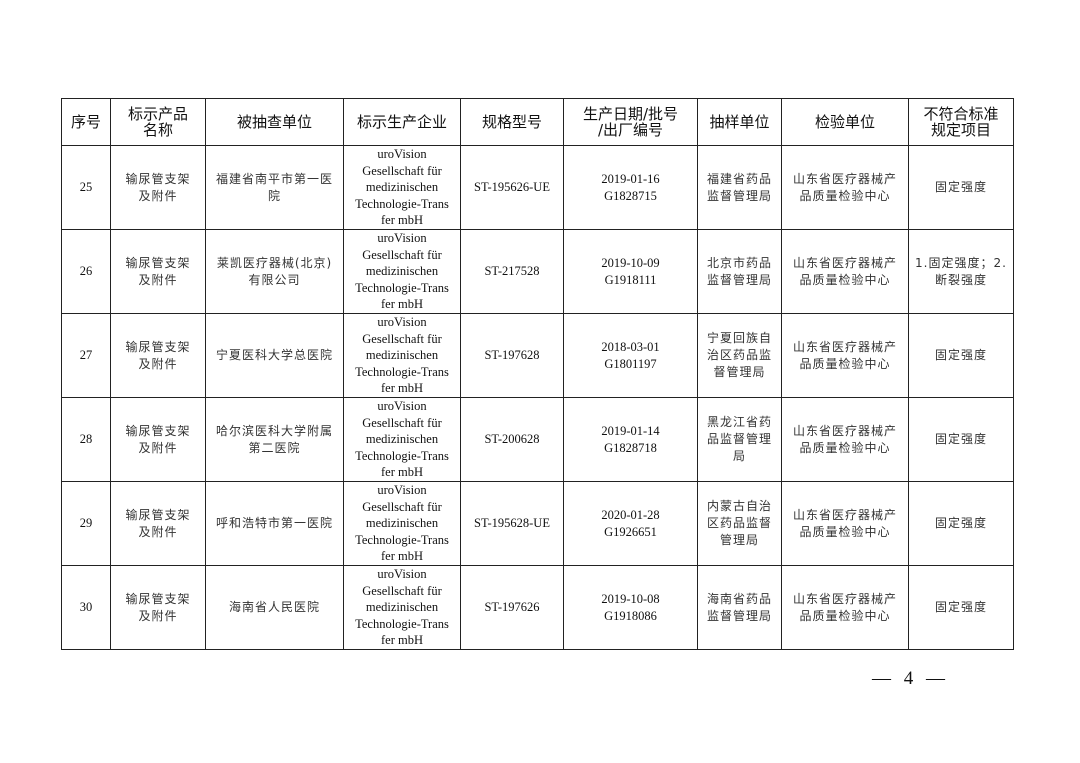 The height and width of the screenshot is (763, 1080). Describe the element at coordinates (512, 607) in the screenshot. I see `cell-model: ST-197626` at that location.